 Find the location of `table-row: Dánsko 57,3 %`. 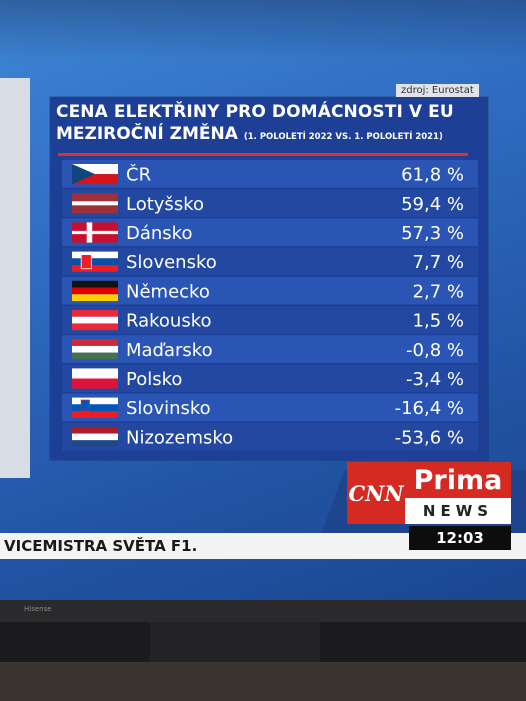

table-row: Dánsko 57,3 % is located at coordinates (270, 232).